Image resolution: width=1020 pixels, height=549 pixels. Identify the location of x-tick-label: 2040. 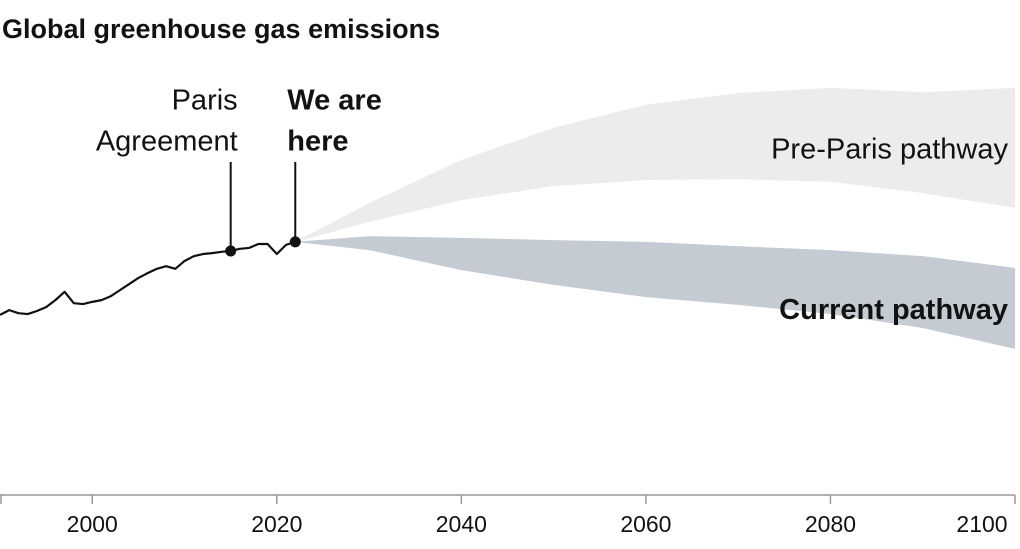
(461, 524).